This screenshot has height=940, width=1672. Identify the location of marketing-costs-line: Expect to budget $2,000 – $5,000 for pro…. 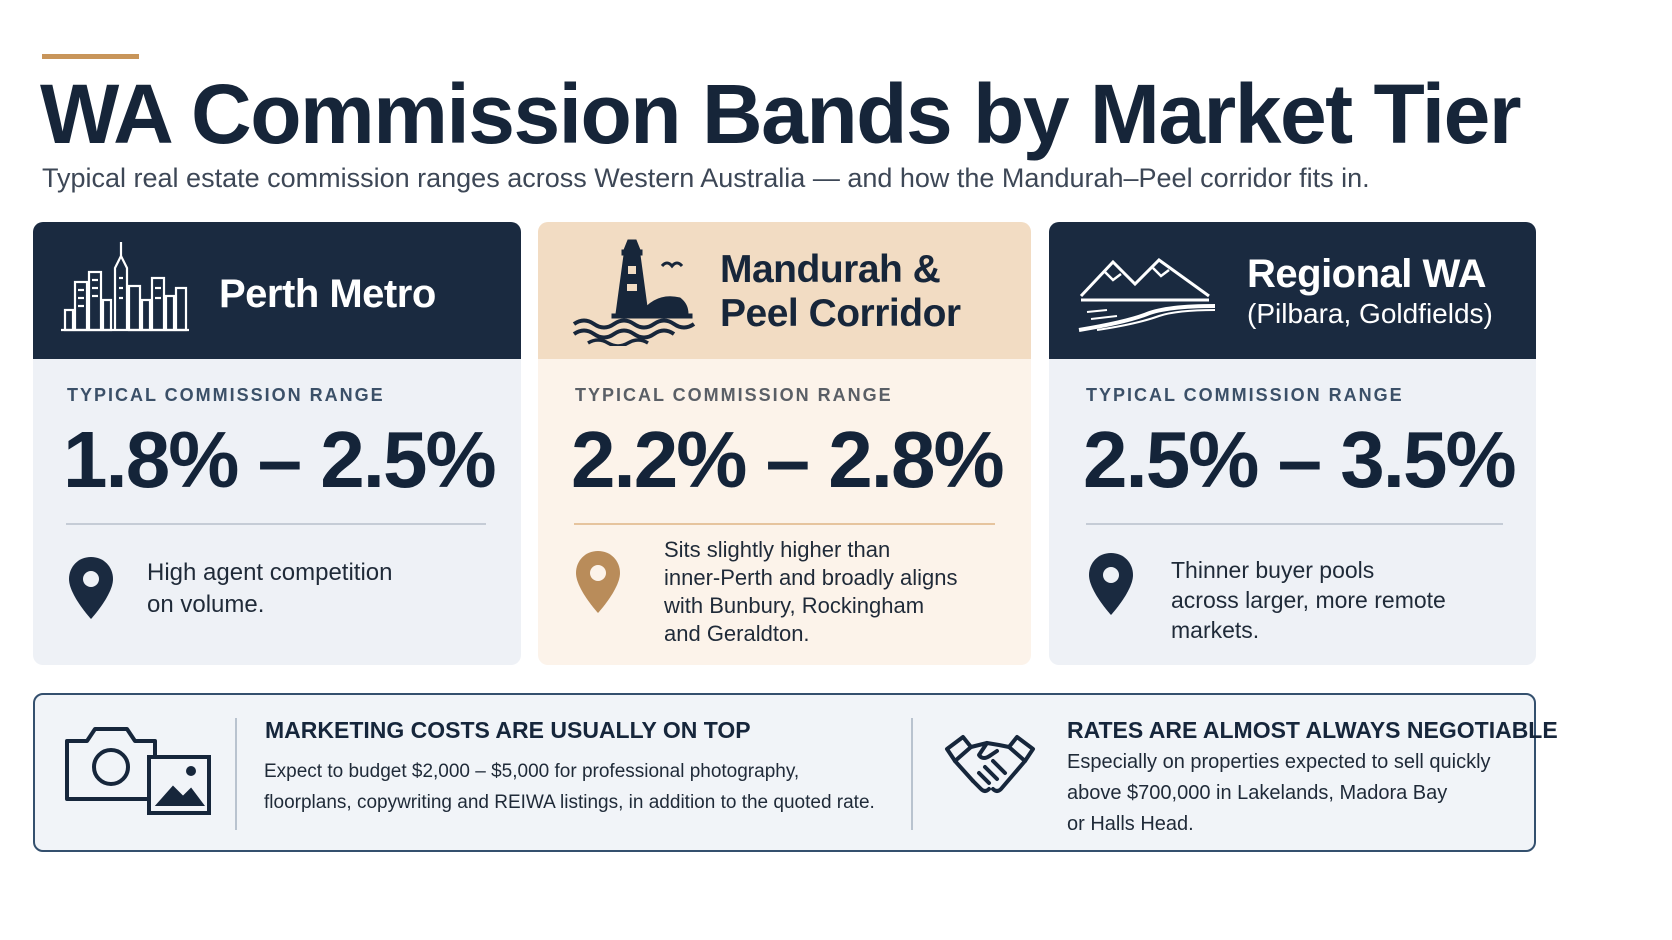
(532, 771).